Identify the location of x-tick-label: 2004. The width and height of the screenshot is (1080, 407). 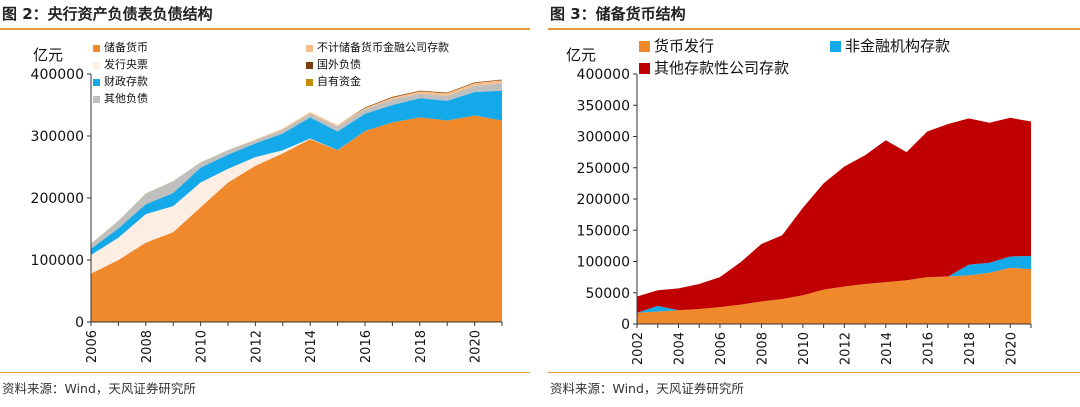
(679, 348).